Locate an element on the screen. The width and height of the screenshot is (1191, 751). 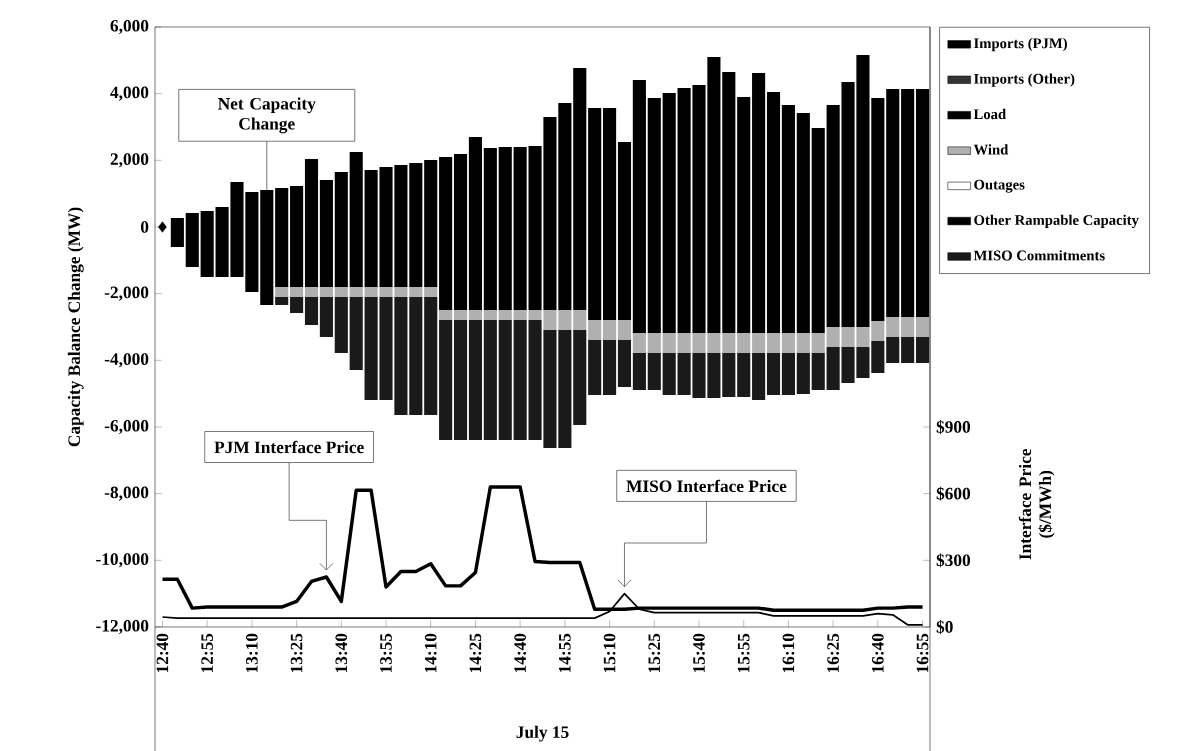
text: PJM Interface Price is located at coordinates (289, 447).